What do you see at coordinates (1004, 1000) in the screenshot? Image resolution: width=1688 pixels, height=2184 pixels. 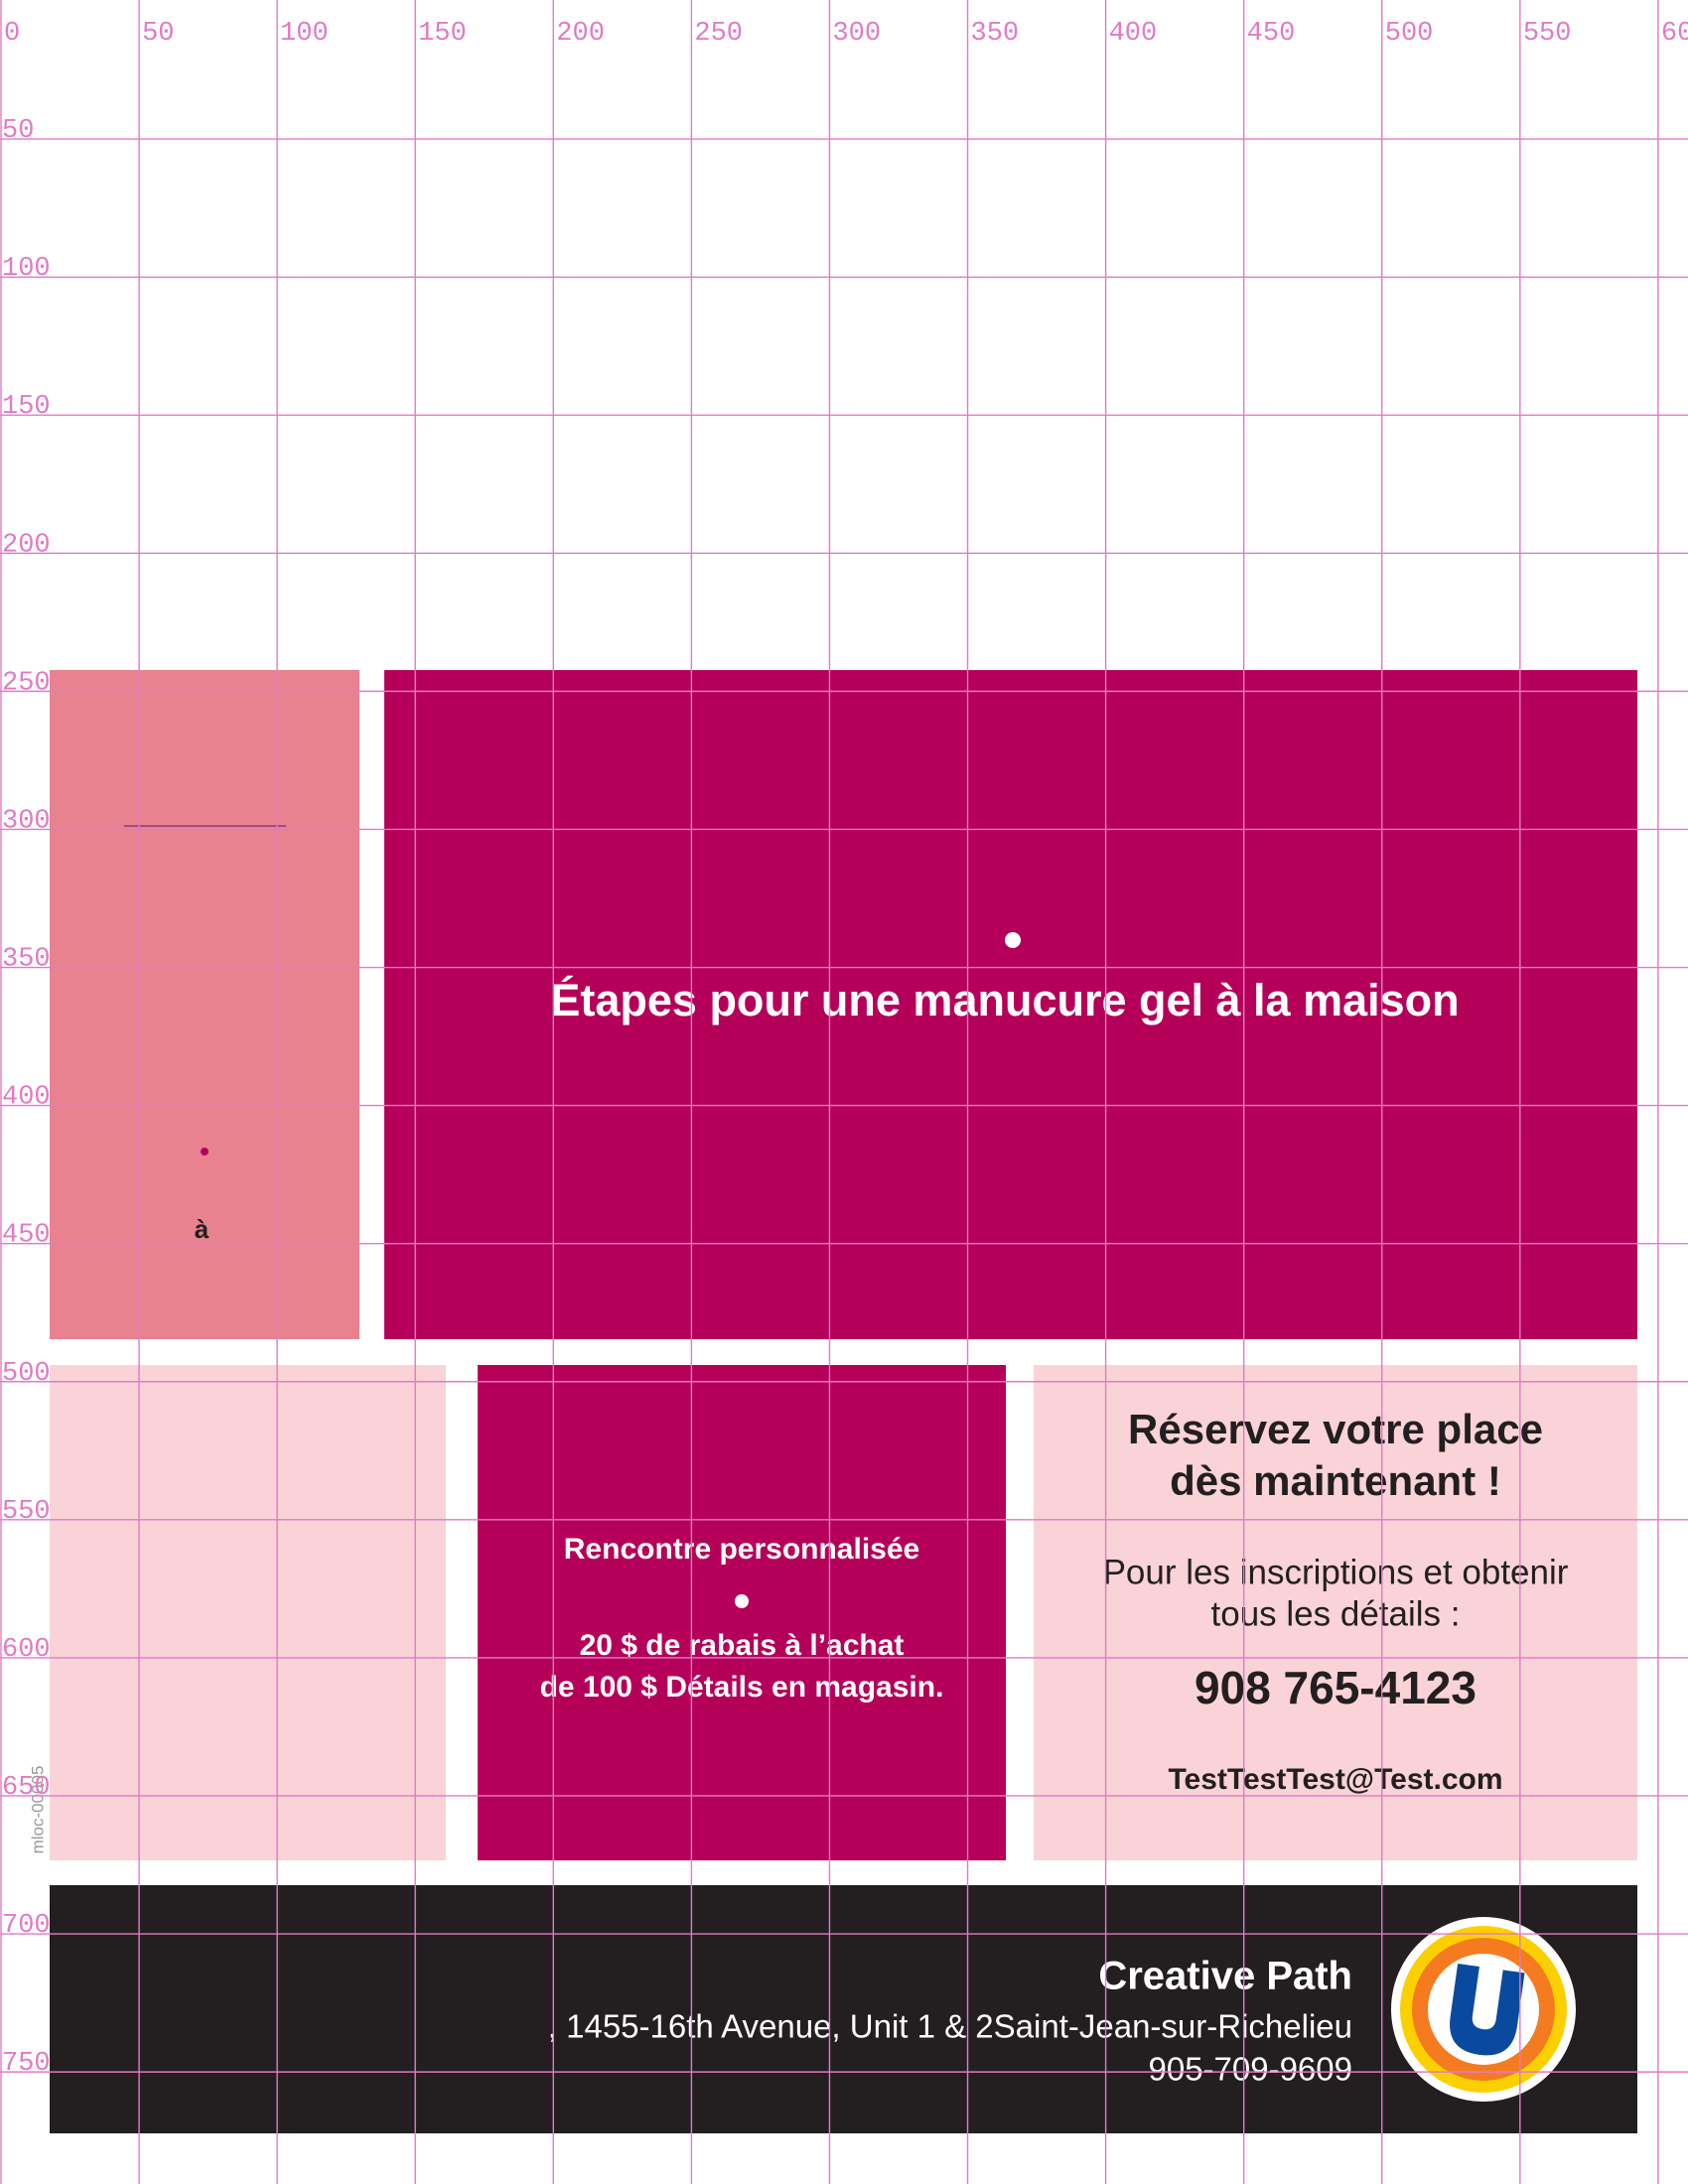 I see `hero-title: Étapes pour une manucure gel à la maison` at bounding box center [1004, 1000].